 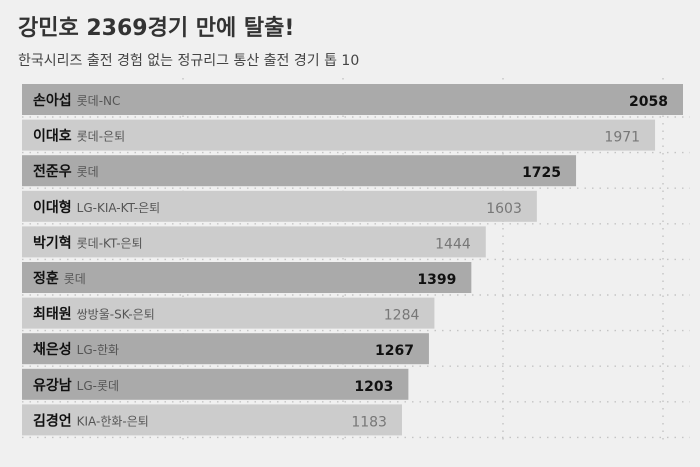 I want to click on bar-label-team: LG-롯데, so click(x=98, y=386).